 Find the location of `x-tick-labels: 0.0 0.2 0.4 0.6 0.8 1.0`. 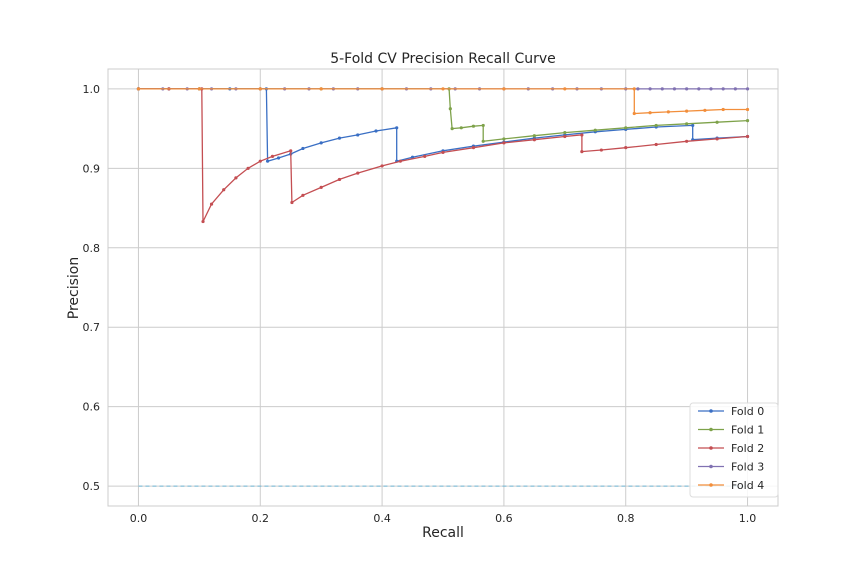

x-tick-labels: 0.0 0.2 0.4 0.6 0.8 1.0 is located at coordinates (443, 518).